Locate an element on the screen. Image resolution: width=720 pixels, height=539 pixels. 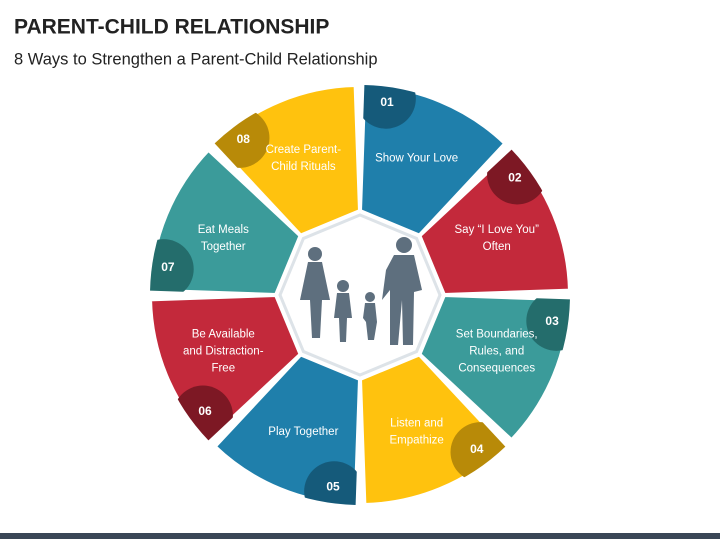
segment-label: Together is located at coordinates (223, 247).